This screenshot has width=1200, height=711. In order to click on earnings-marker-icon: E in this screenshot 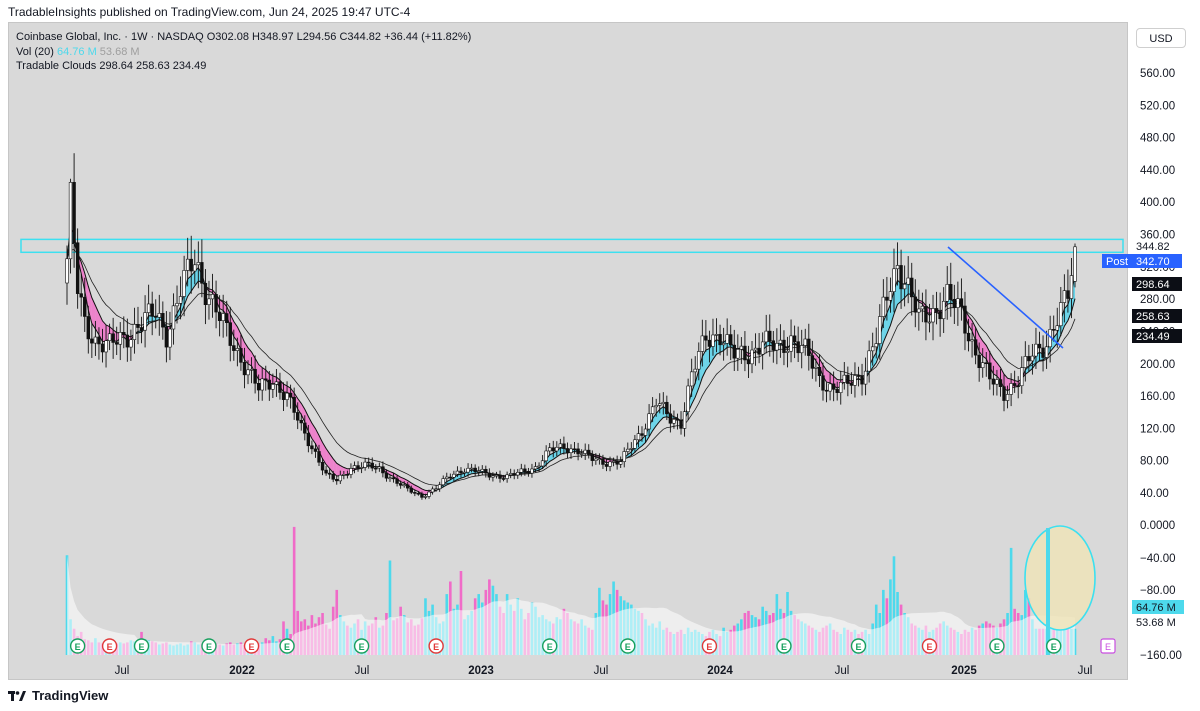, I will do `click(550, 646)`.